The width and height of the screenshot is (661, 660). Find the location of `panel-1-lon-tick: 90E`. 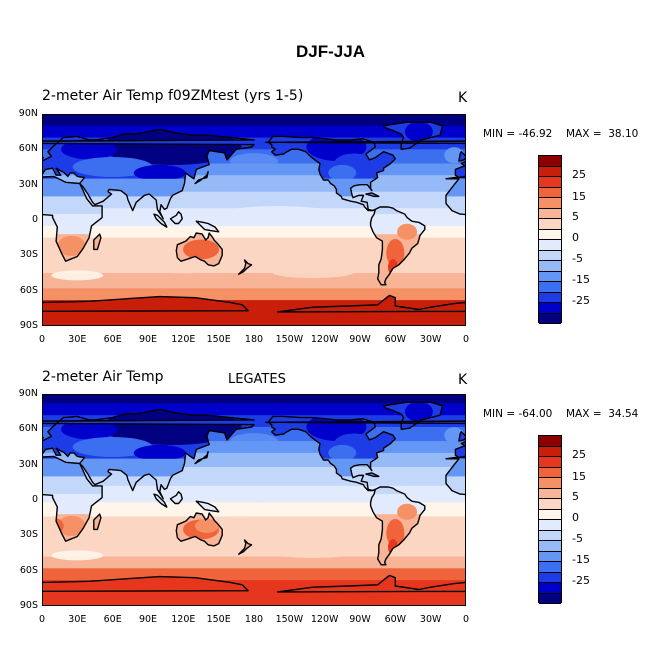

panel-1-lon-tick: 90E is located at coordinates (148, 339).